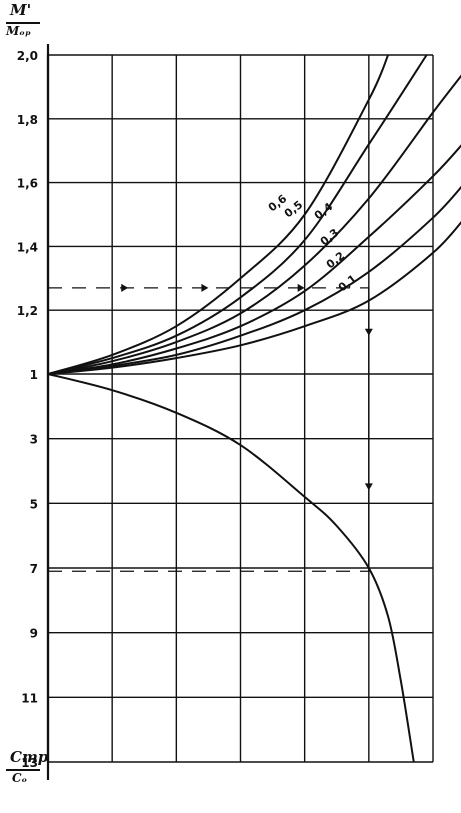  I want to click on upper-y-tick-label: 1,6, so click(27, 184).